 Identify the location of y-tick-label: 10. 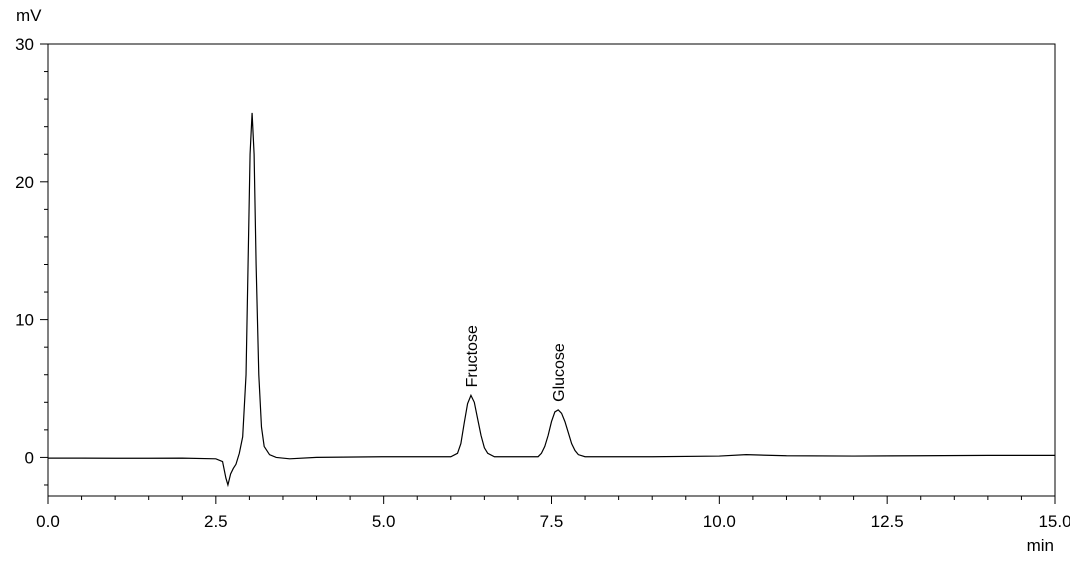
(24, 320).